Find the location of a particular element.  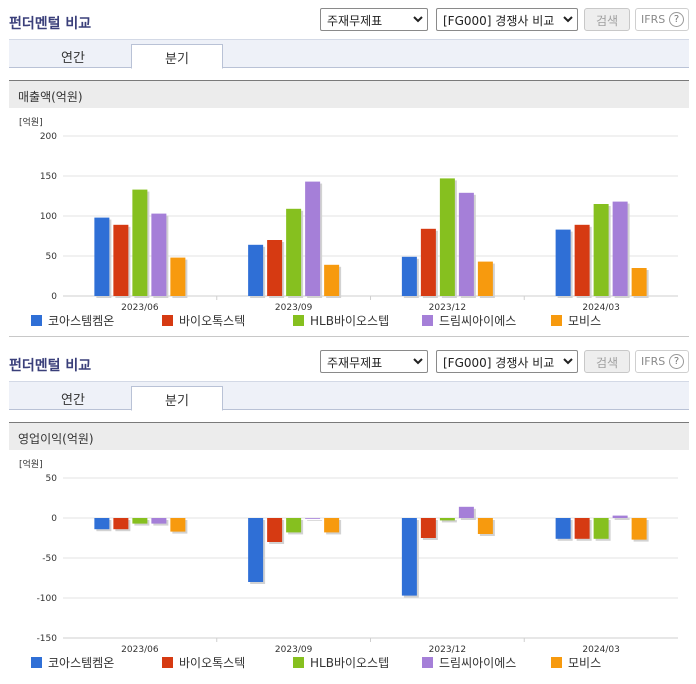

legend-label: 드림씨아이에스 is located at coordinates (478, 663).